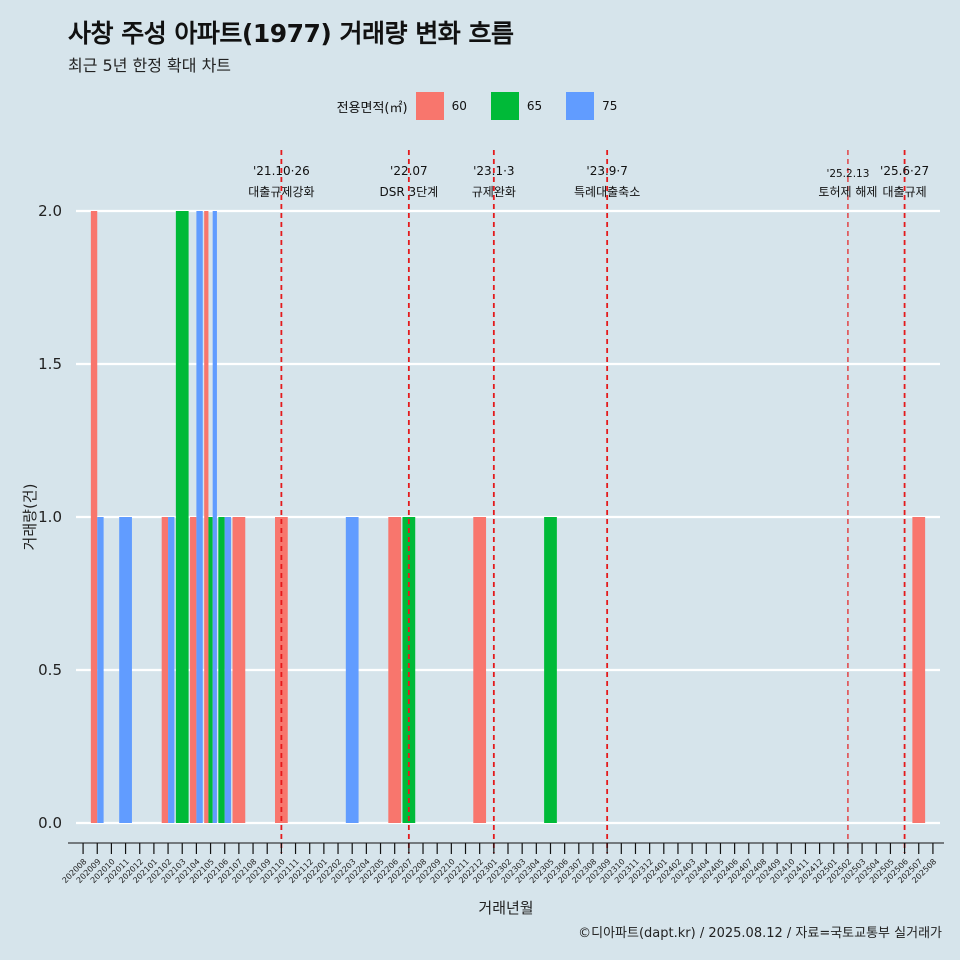 The height and width of the screenshot is (960, 960). I want to click on legend-item-65: 65, so click(525, 106).